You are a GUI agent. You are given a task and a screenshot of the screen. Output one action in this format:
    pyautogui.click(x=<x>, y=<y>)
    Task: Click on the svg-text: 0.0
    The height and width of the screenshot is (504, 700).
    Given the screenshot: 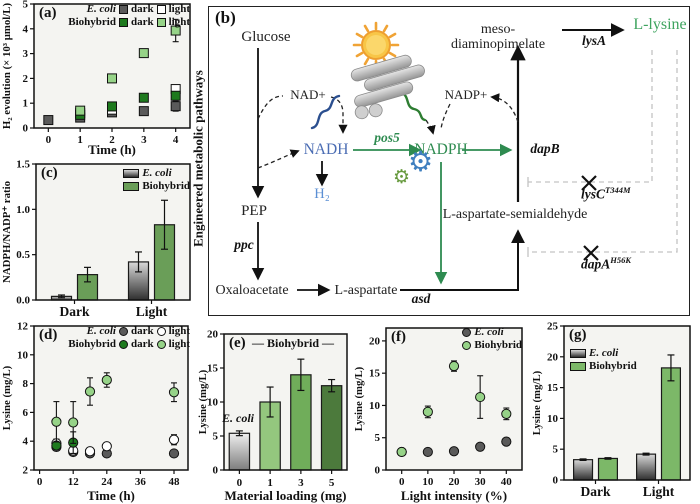 What is the action you would take?
    pyautogui.click(x=23, y=301)
    